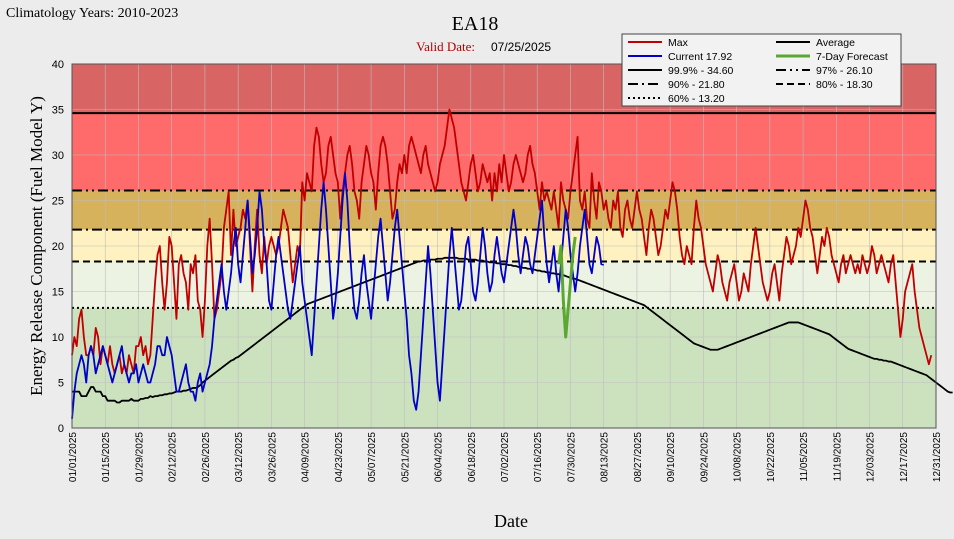  Describe the element at coordinates (405, 457) in the screenshot. I see `x-tick-label: 05/21/2025` at that location.